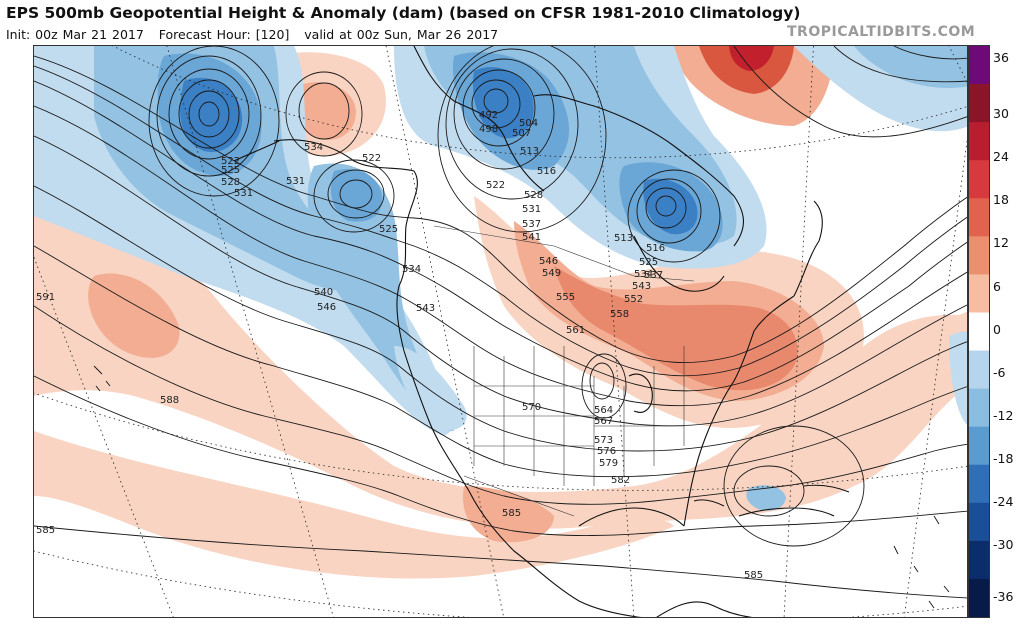 This screenshot has width=1024, height=638. I want to click on init-time: Init: 00z Mar 21 2017, so click(75, 34).